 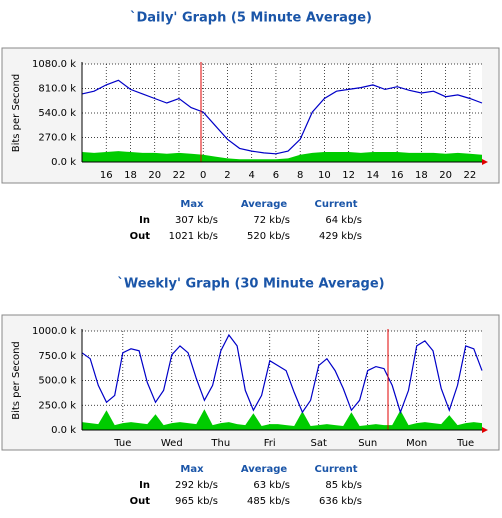 What do you see at coordinates (57, 113) in the screenshot?
I see `y-tick-label: 540.0 k` at bounding box center [57, 113].